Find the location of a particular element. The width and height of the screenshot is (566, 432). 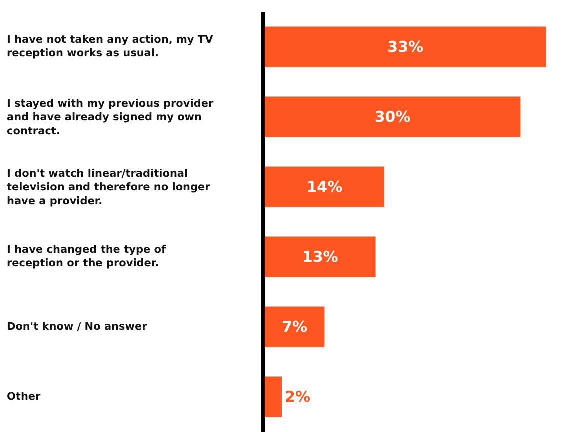

y-tick-label: I stayed with my previous provider and have already signed my own contract. is located at coordinates (110, 118).